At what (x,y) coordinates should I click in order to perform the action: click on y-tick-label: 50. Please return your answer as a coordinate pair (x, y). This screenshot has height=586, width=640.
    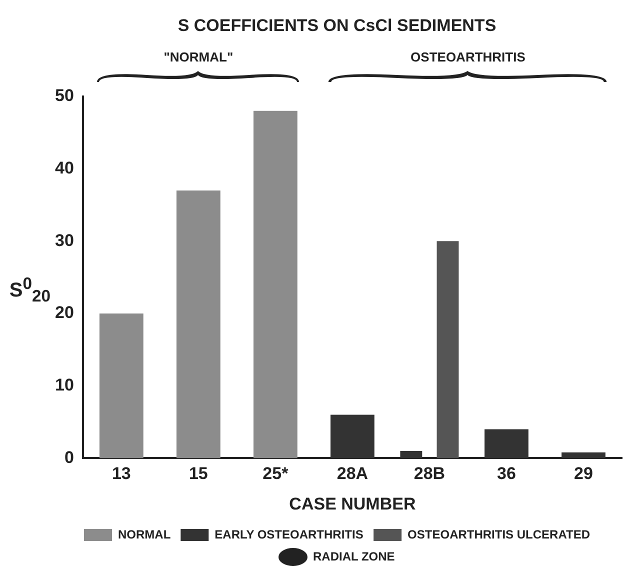
    Looking at the image, I should click on (64, 96).